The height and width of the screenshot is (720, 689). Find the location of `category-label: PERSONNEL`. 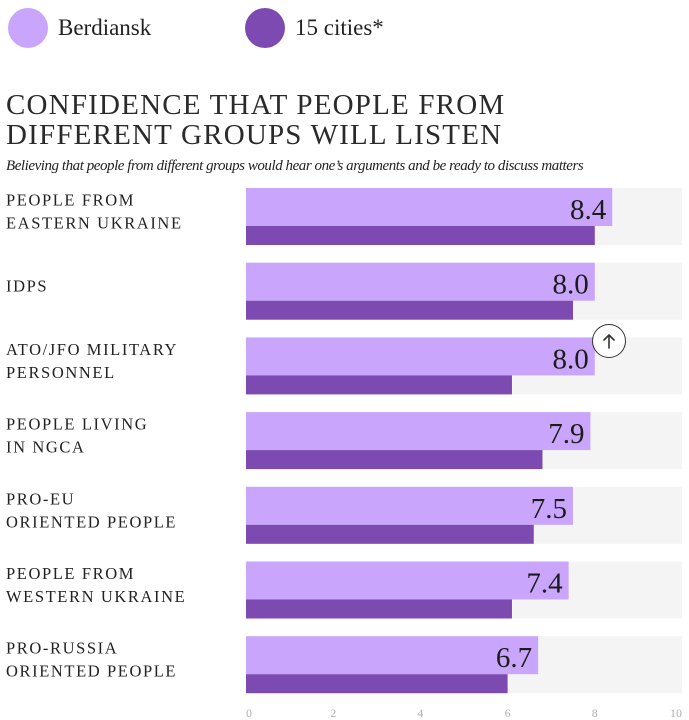

category-label: PERSONNEL is located at coordinates (61, 372).